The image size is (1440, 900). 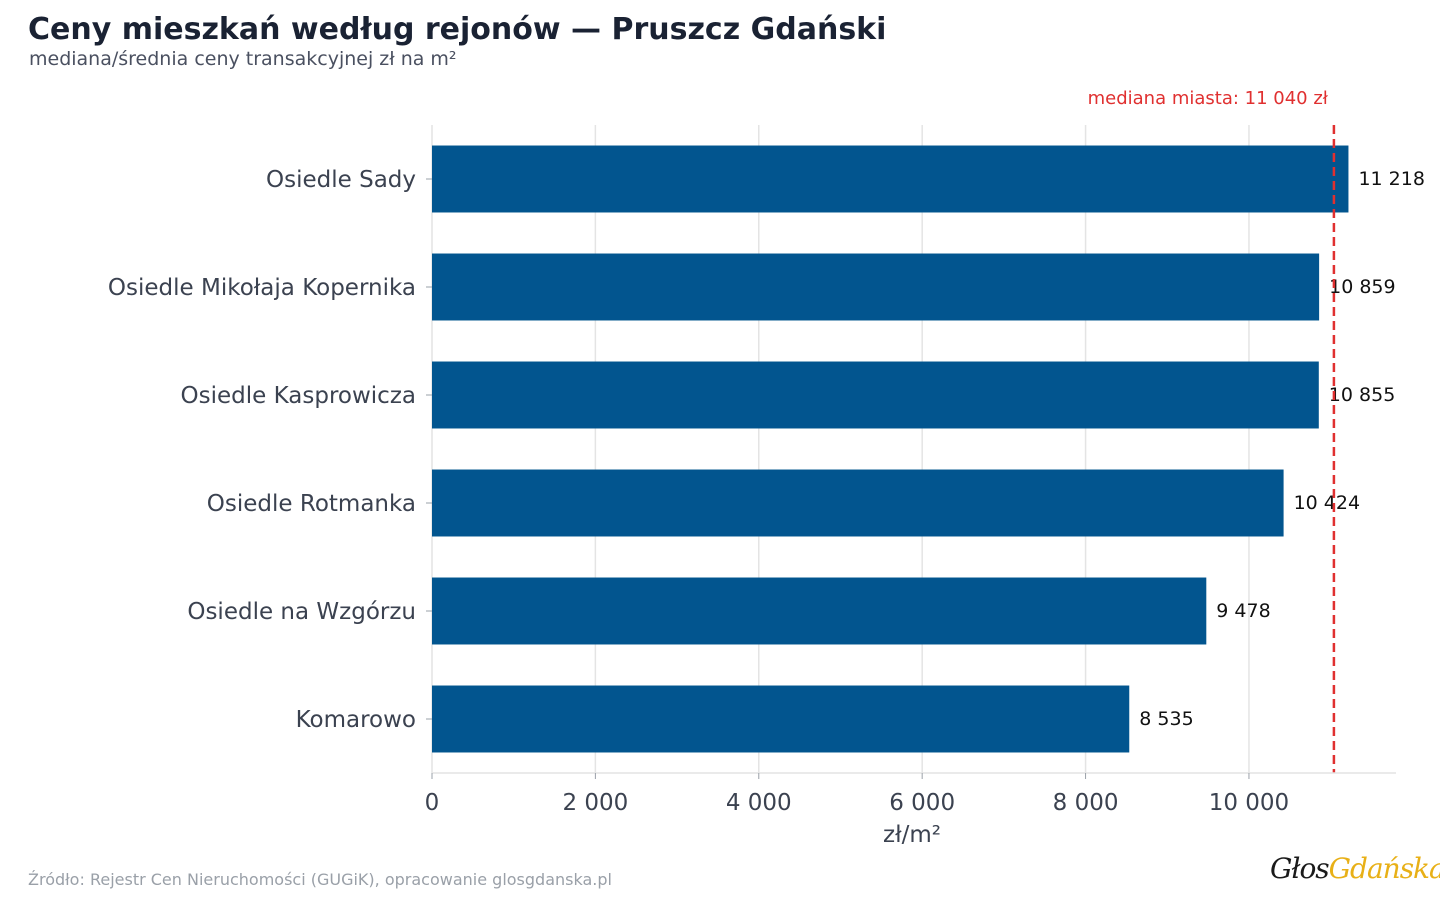 What do you see at coordinates (1327, 503) in the screenshot?
I see `value-label: 10 424` at bounding box center [1327, 503].